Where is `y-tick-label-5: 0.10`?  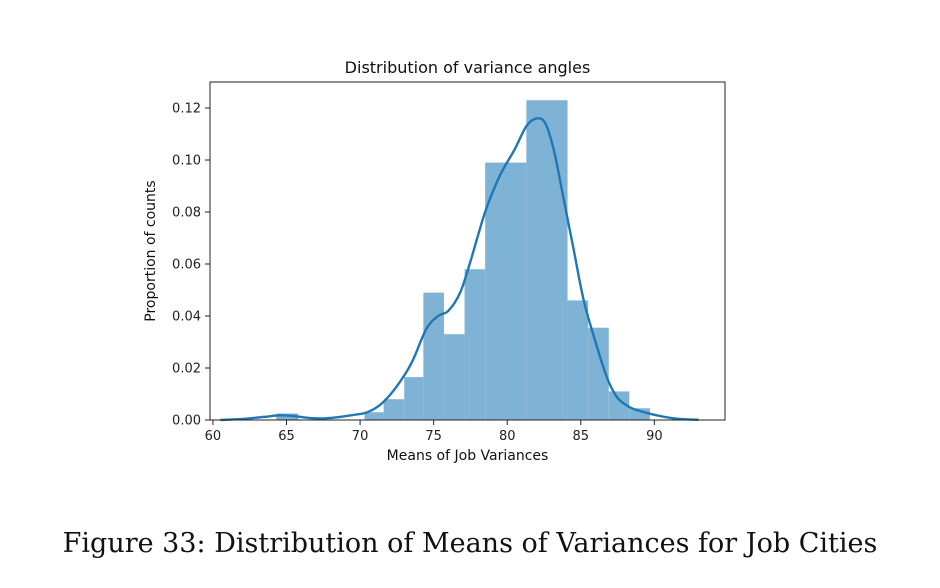
y-tick-label-5: 0.10 is located at coordinates (186, 161).